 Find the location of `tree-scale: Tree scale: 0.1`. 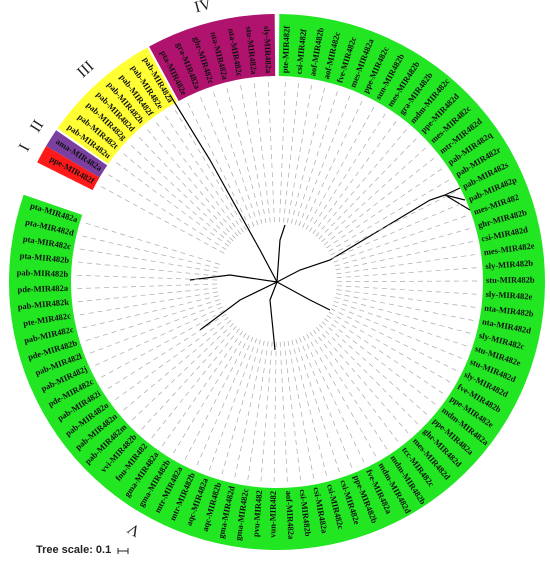

tree-scale: Tree scale: 0.1 is located at coordinates (73, 550).